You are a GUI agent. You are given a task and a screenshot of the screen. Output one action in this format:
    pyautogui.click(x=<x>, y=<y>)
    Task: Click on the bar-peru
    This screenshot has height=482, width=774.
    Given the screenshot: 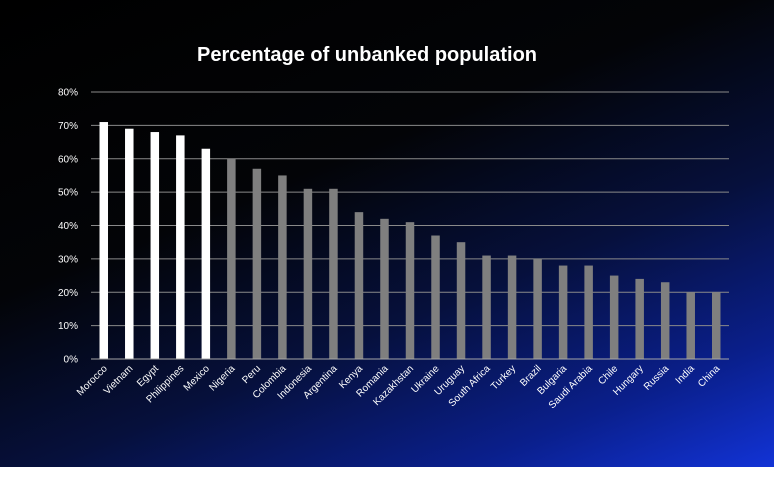 What is the action you would take?
    pyautogui.click(x=257, y=263)
    